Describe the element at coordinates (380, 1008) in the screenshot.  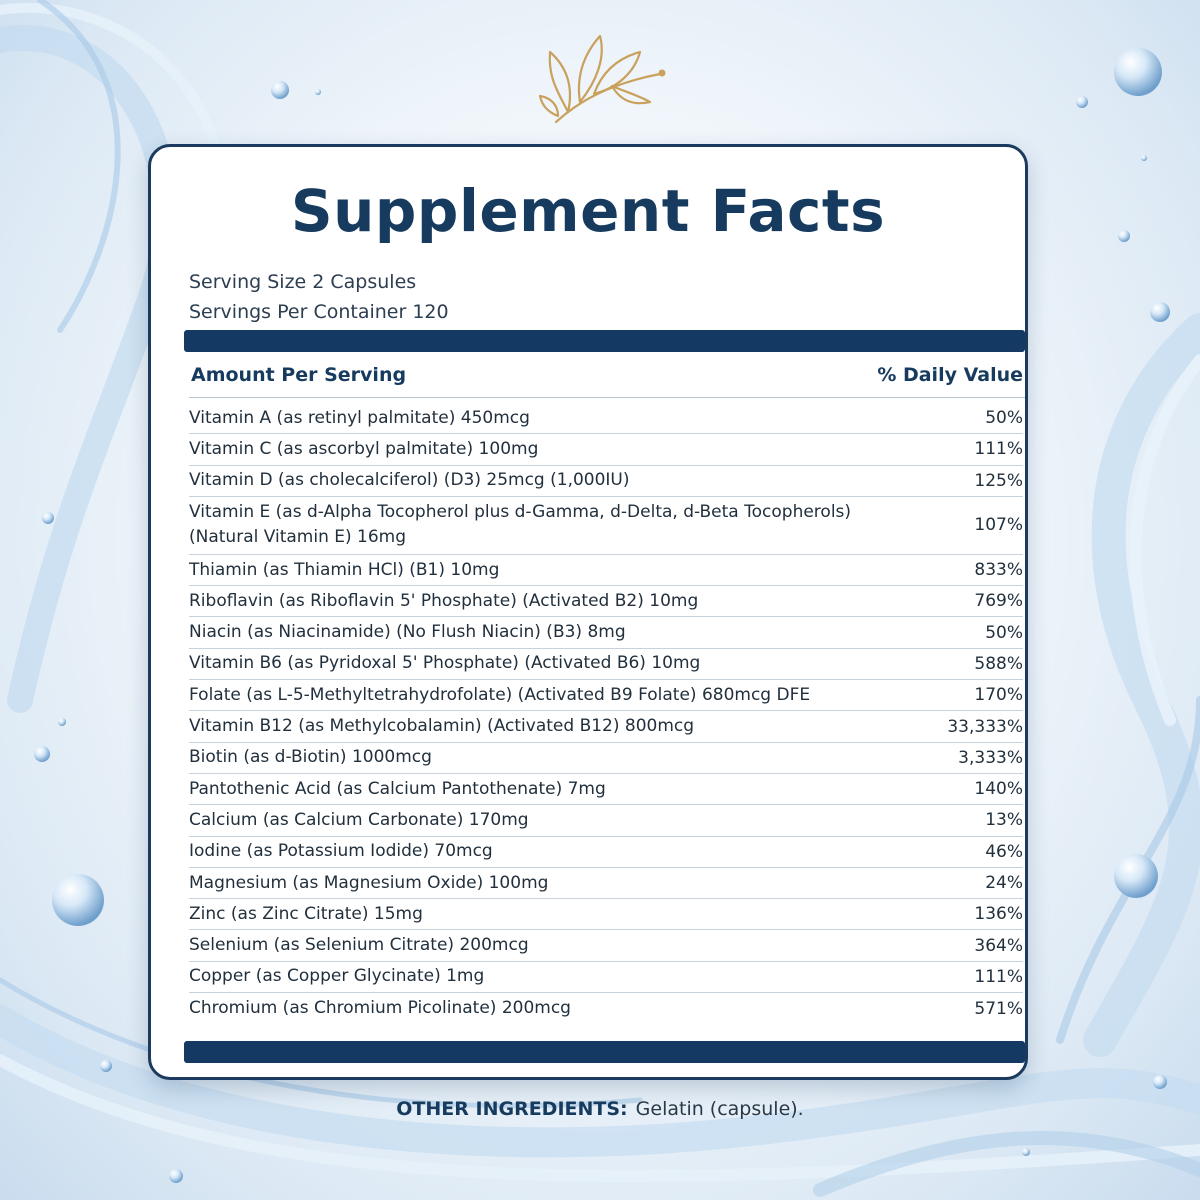
I see `nutrient-name: Chromium (as Chromium Picolinate) 200mcg` at that location.